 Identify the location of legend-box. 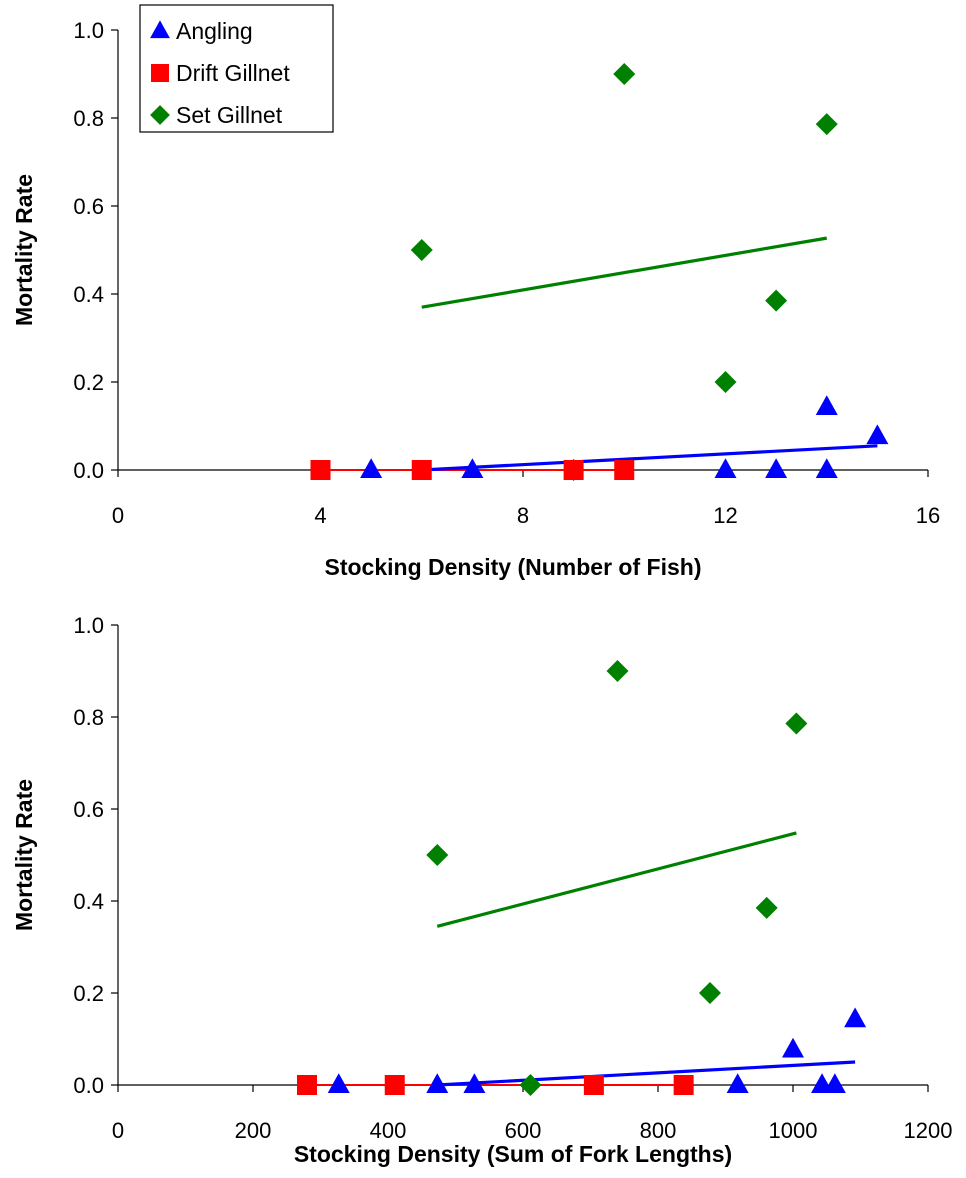
(236, 68).